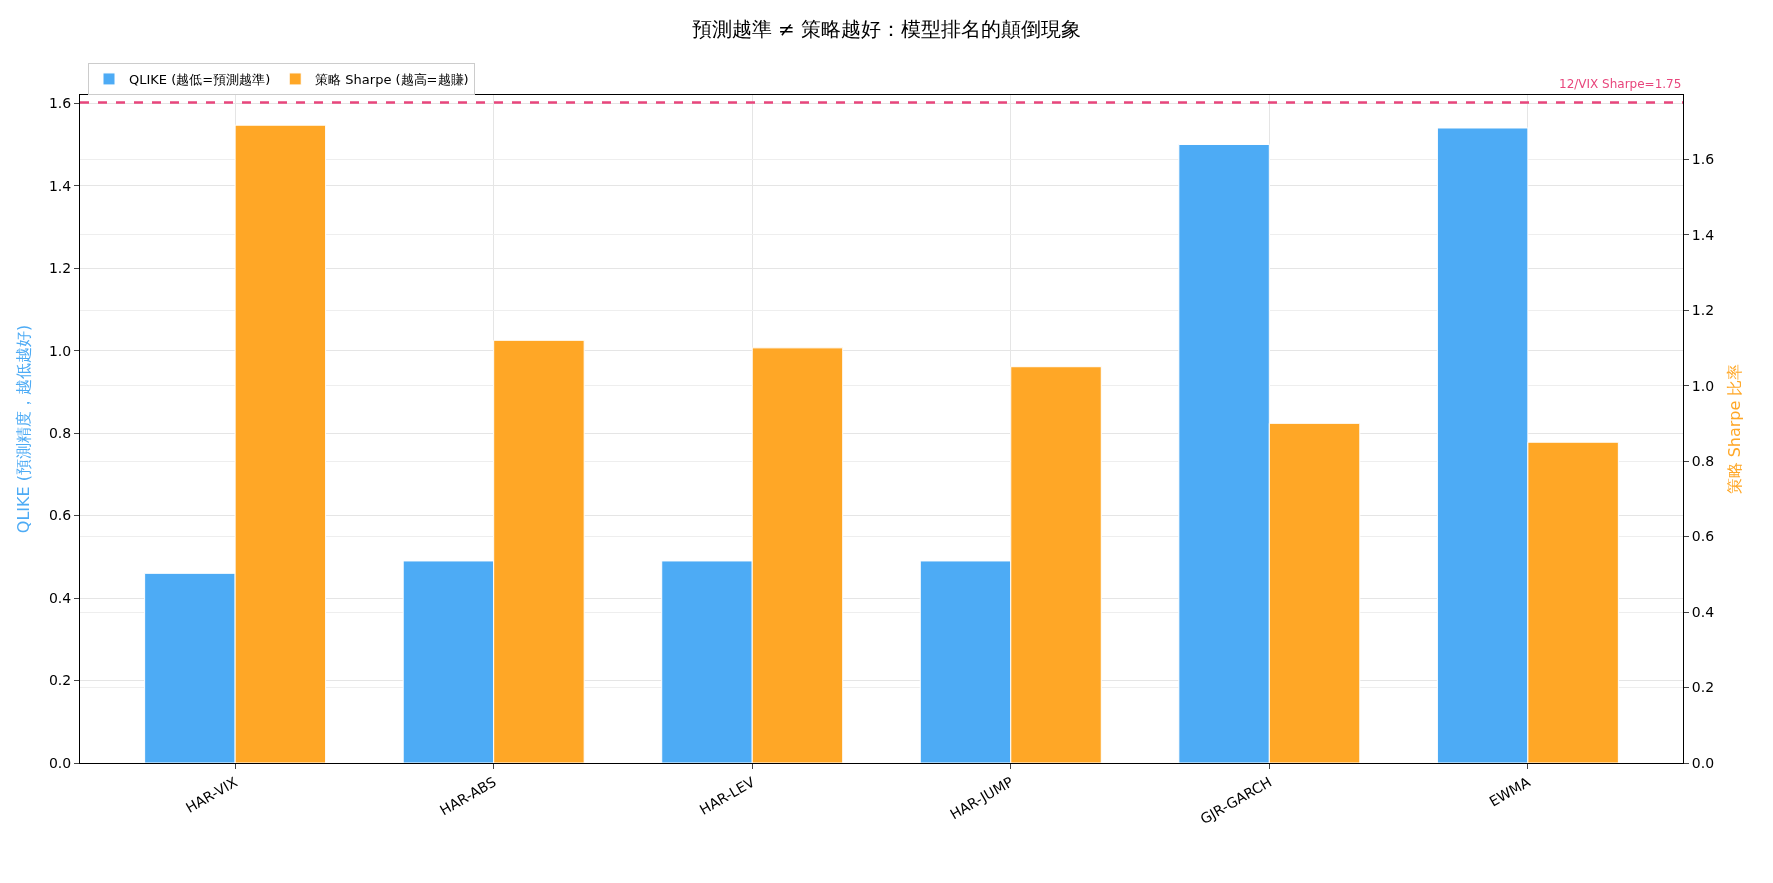 This screenshot has height=883, width=1773. What do you see at coordinates (60, 103) in the screenshot?
I see `y-tick-label: 1.6` at bounding box center [60, 103].